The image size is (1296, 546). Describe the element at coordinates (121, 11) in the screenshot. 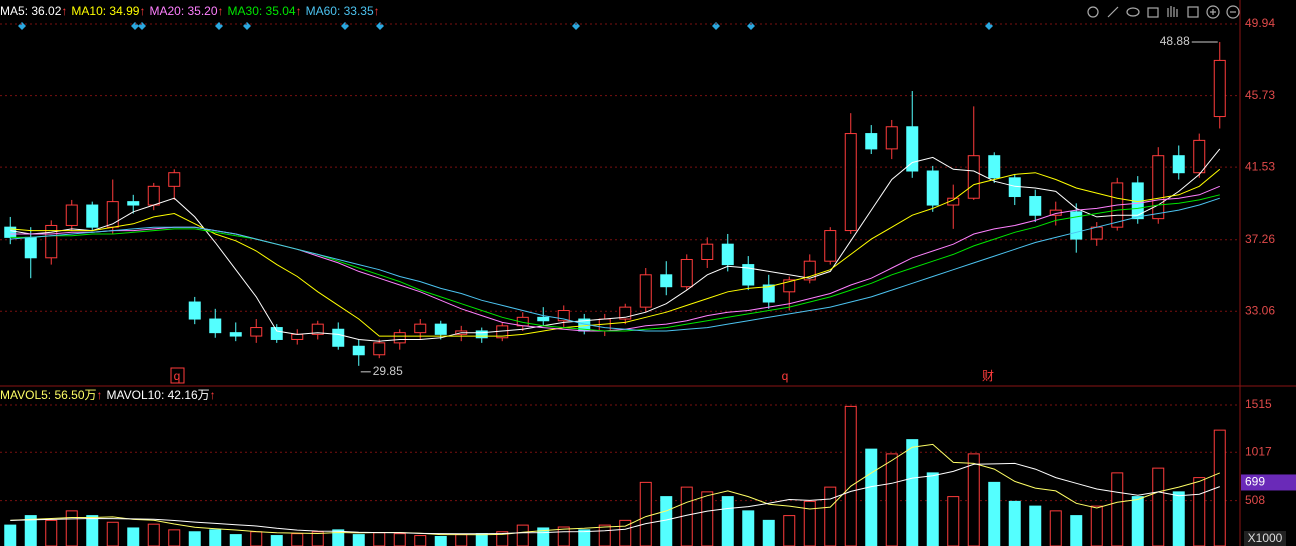

I see `legend-value: : 34.99` at that location.